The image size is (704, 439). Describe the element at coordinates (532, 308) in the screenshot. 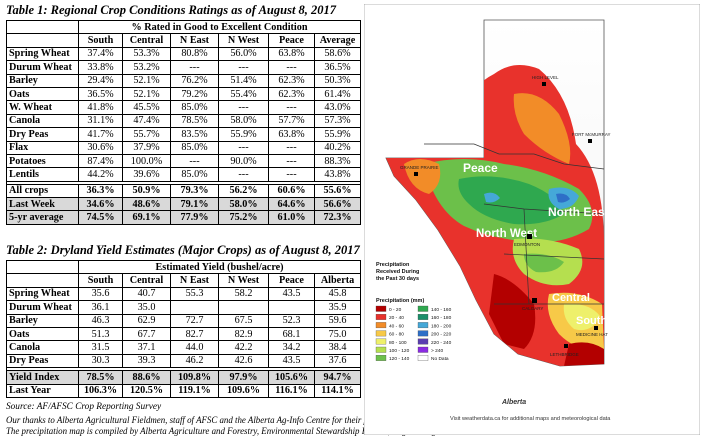

I see `city-calgary: CALGARY` at that location.